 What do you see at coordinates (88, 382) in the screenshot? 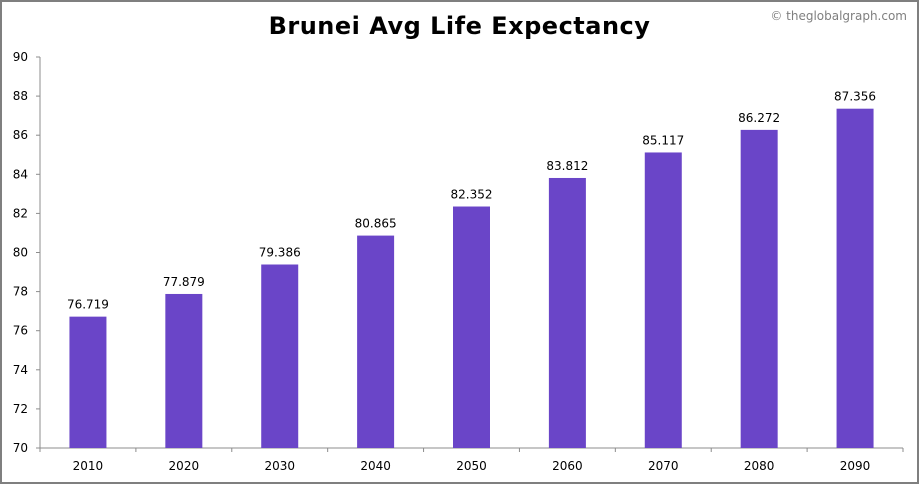
I see `bar-2010` at bounding box center [88, 382].